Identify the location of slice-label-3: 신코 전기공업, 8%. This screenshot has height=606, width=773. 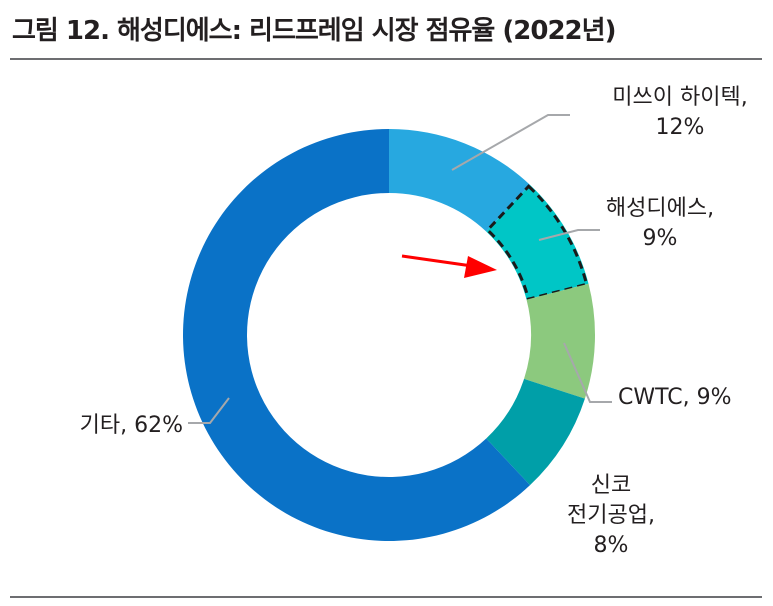
(611, 515).